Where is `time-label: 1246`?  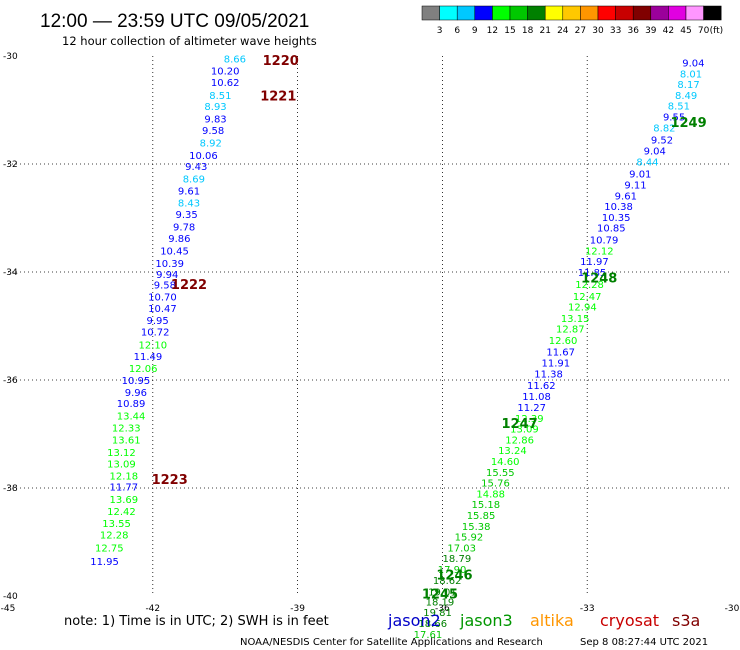 time-label: 1246 is located at coordinates (454, 575).